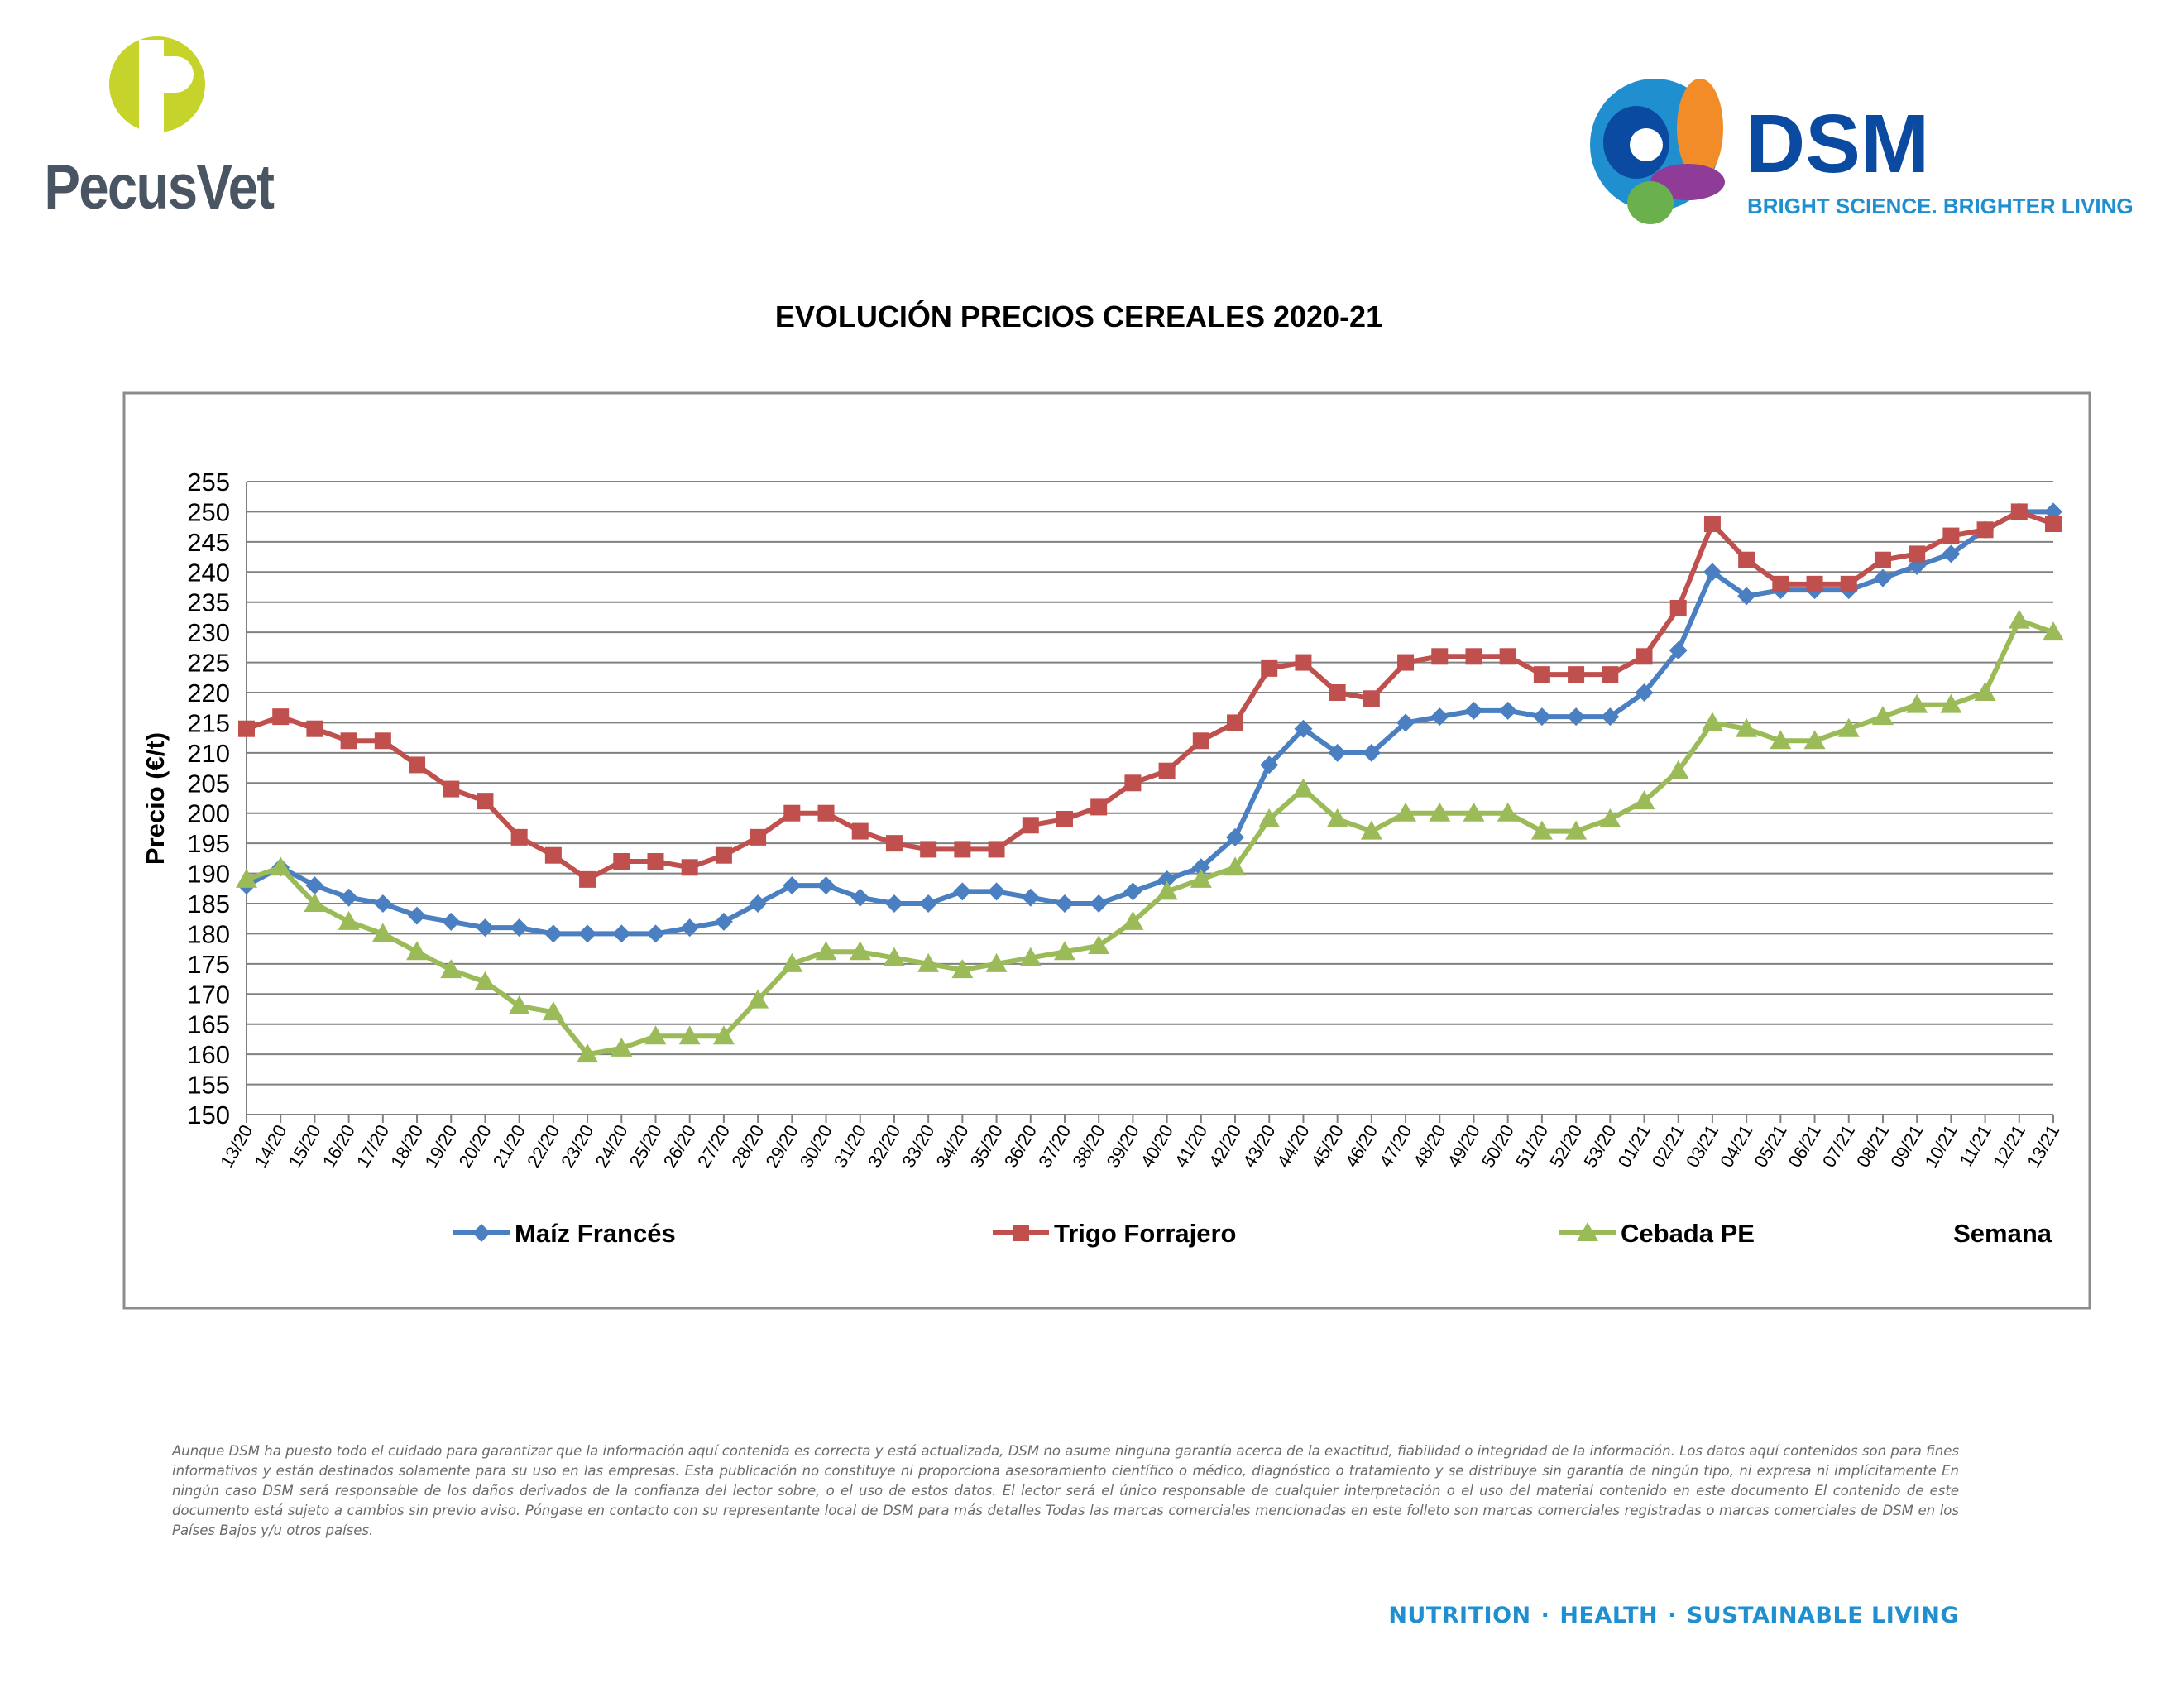  Describe the element at coordinates (208, 783) in the screenshot. I see `y-tick-label: 205` at that location.